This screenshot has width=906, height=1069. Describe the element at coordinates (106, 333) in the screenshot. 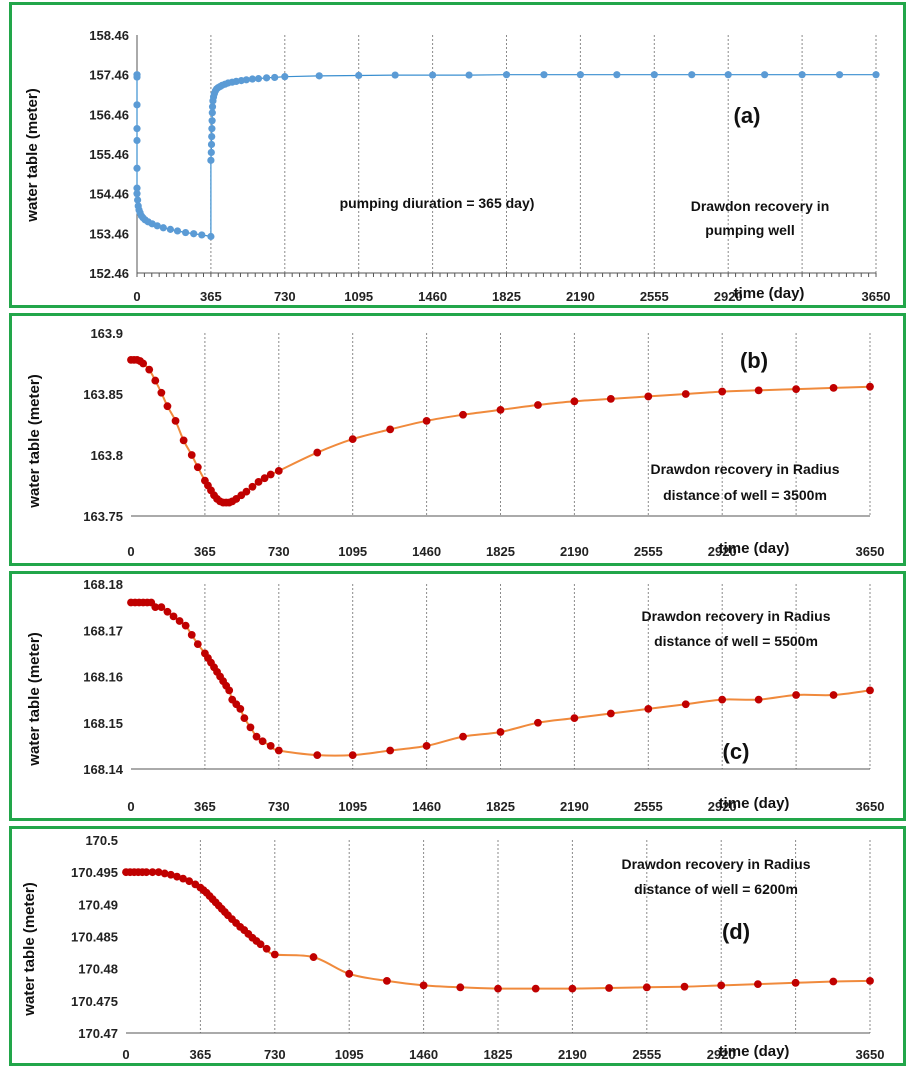

I see `y-tick-label: 163.9` at that location.